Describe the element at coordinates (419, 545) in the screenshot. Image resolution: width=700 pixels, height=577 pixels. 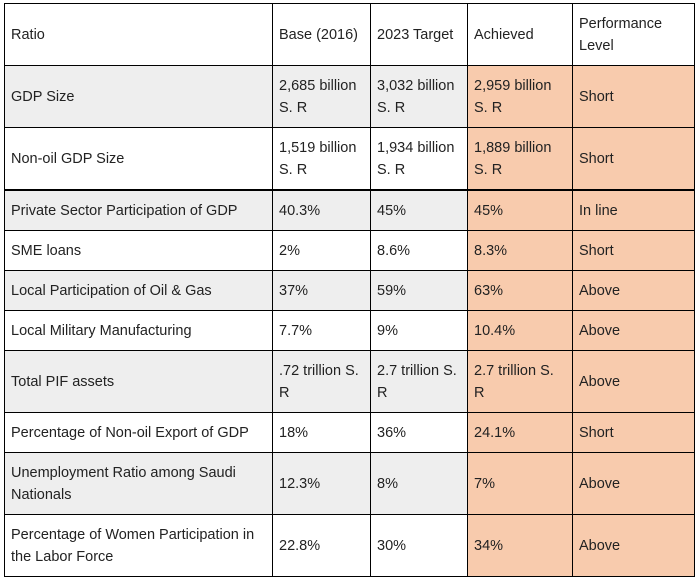
I see `target-cell: 30%` at that location.